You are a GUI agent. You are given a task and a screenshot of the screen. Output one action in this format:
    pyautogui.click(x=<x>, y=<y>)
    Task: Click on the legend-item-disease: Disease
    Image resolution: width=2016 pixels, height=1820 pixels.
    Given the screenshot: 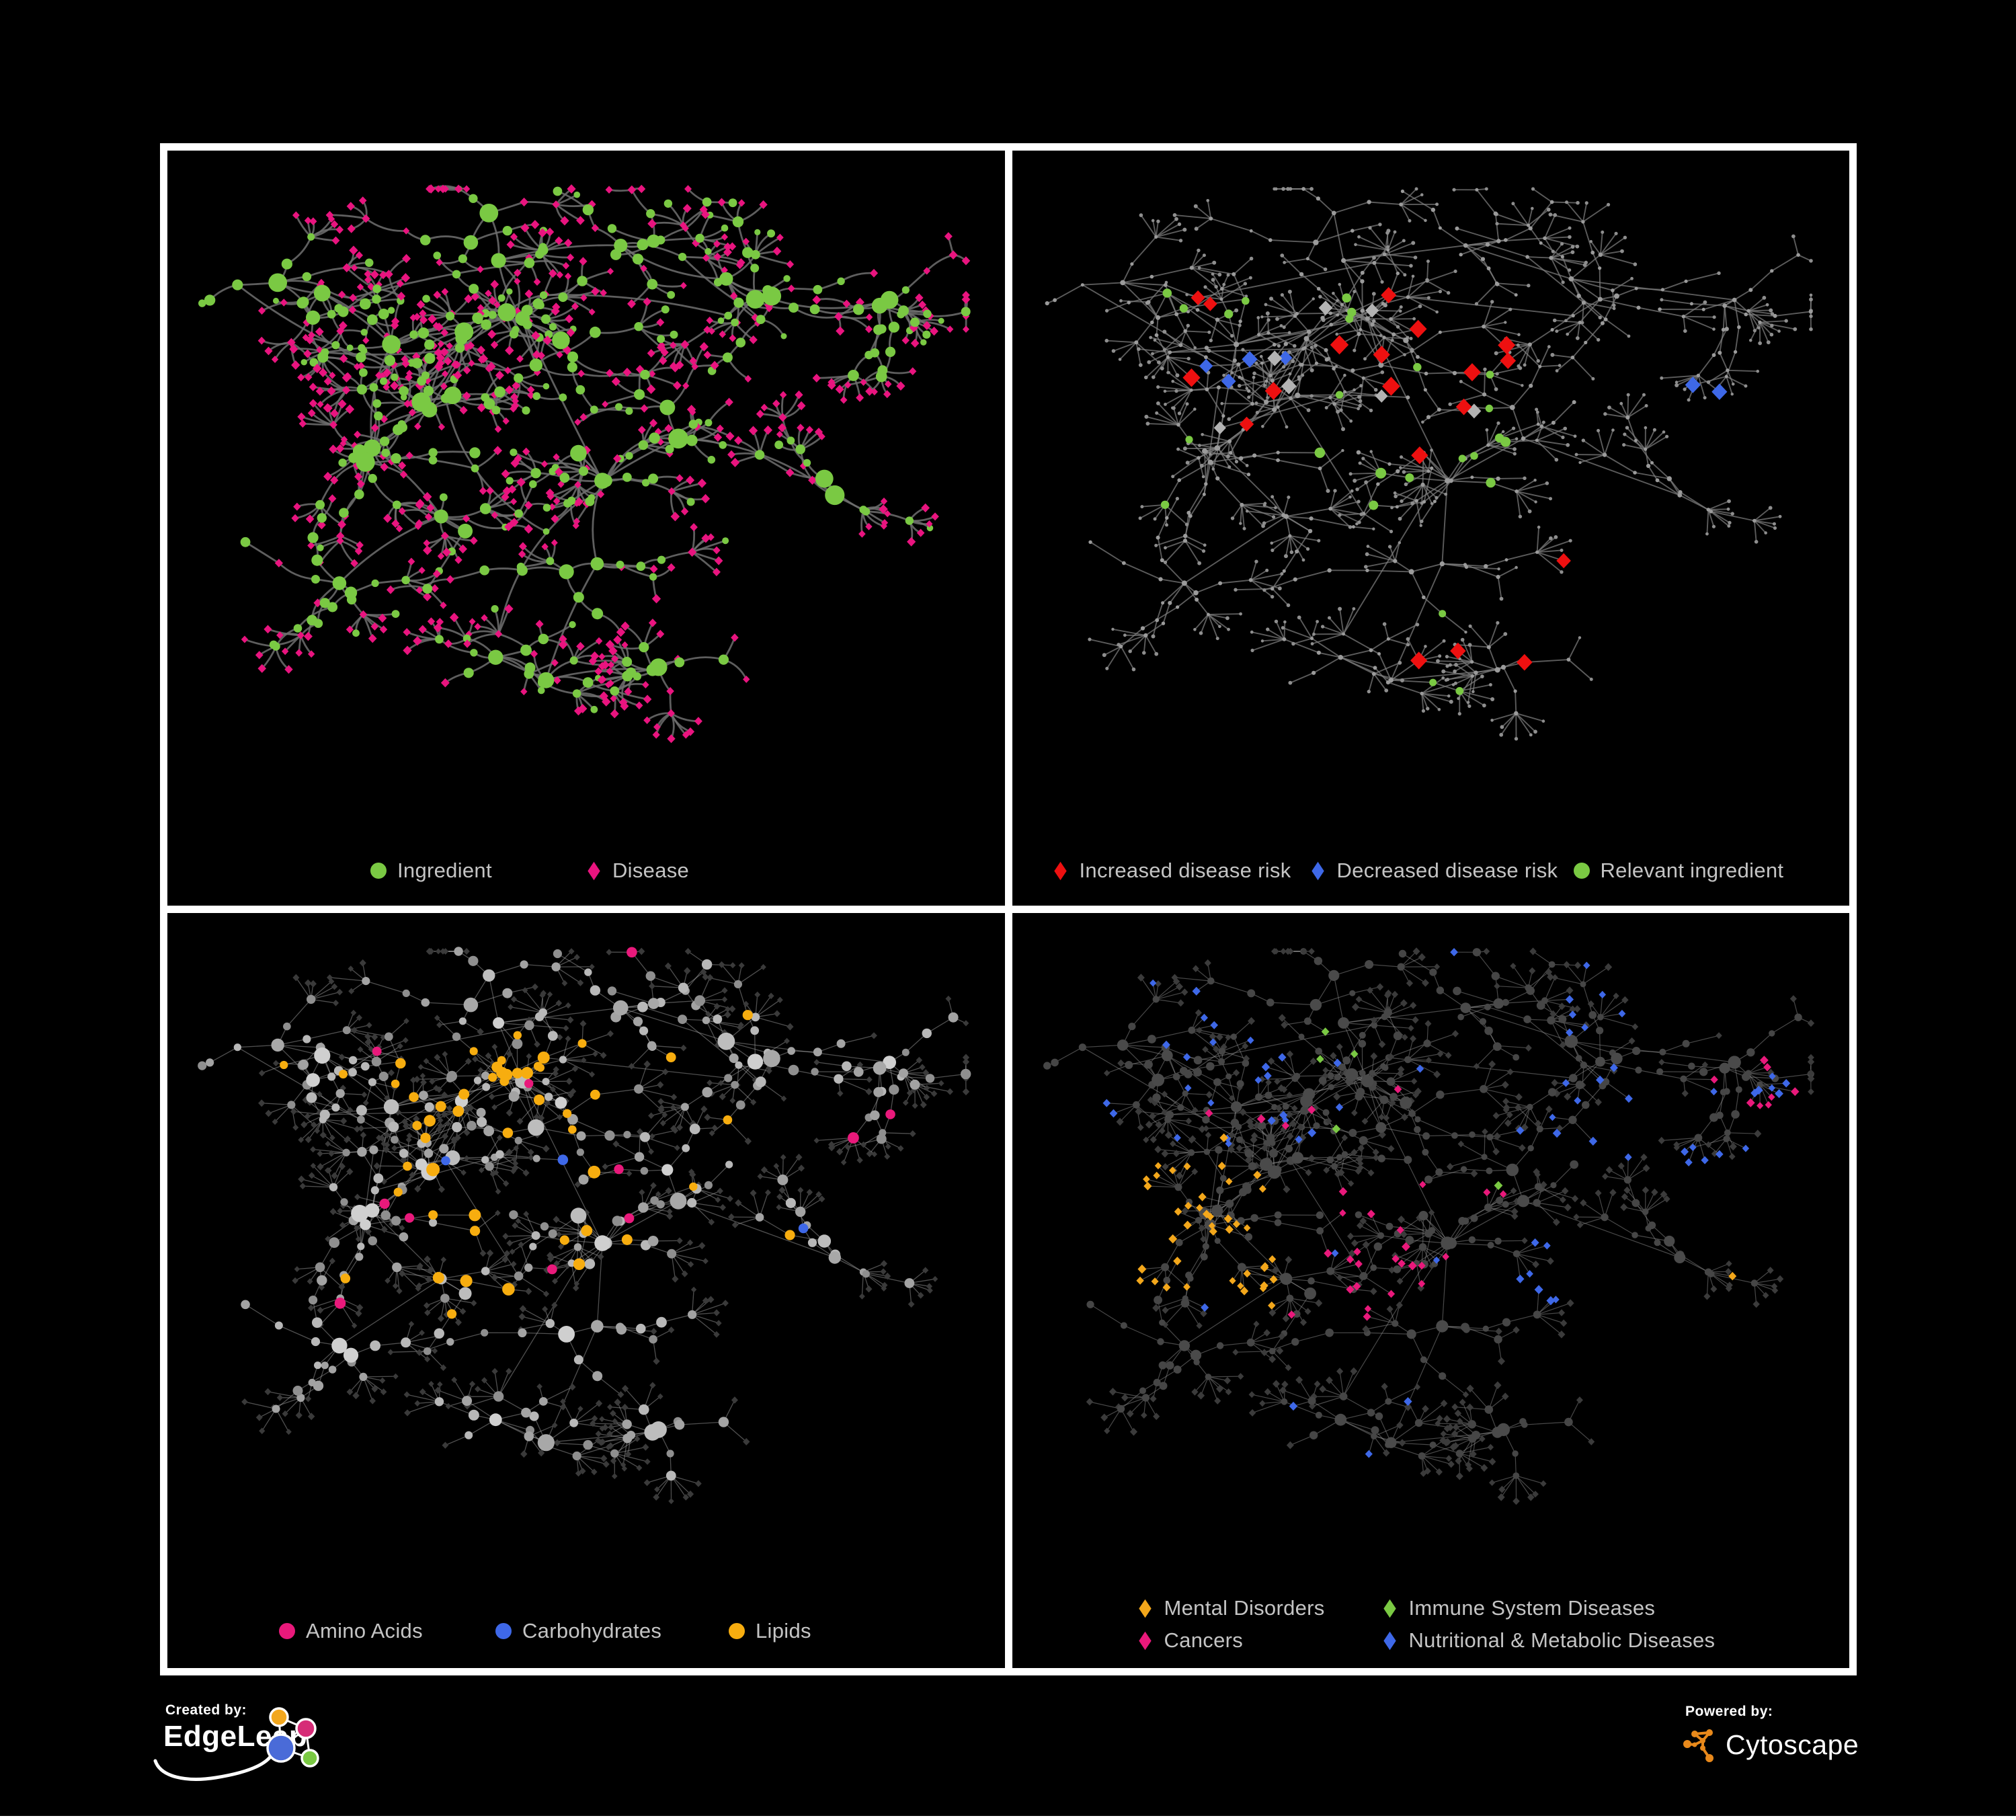 What is the action you would take?
    pyautogui.click(x=637, y=871)
    